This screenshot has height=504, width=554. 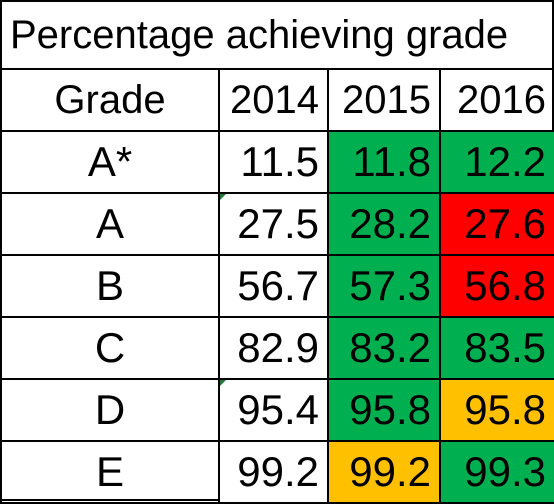 I want to click on value-cell-2016: 27.6, so click(x=496, y=224).